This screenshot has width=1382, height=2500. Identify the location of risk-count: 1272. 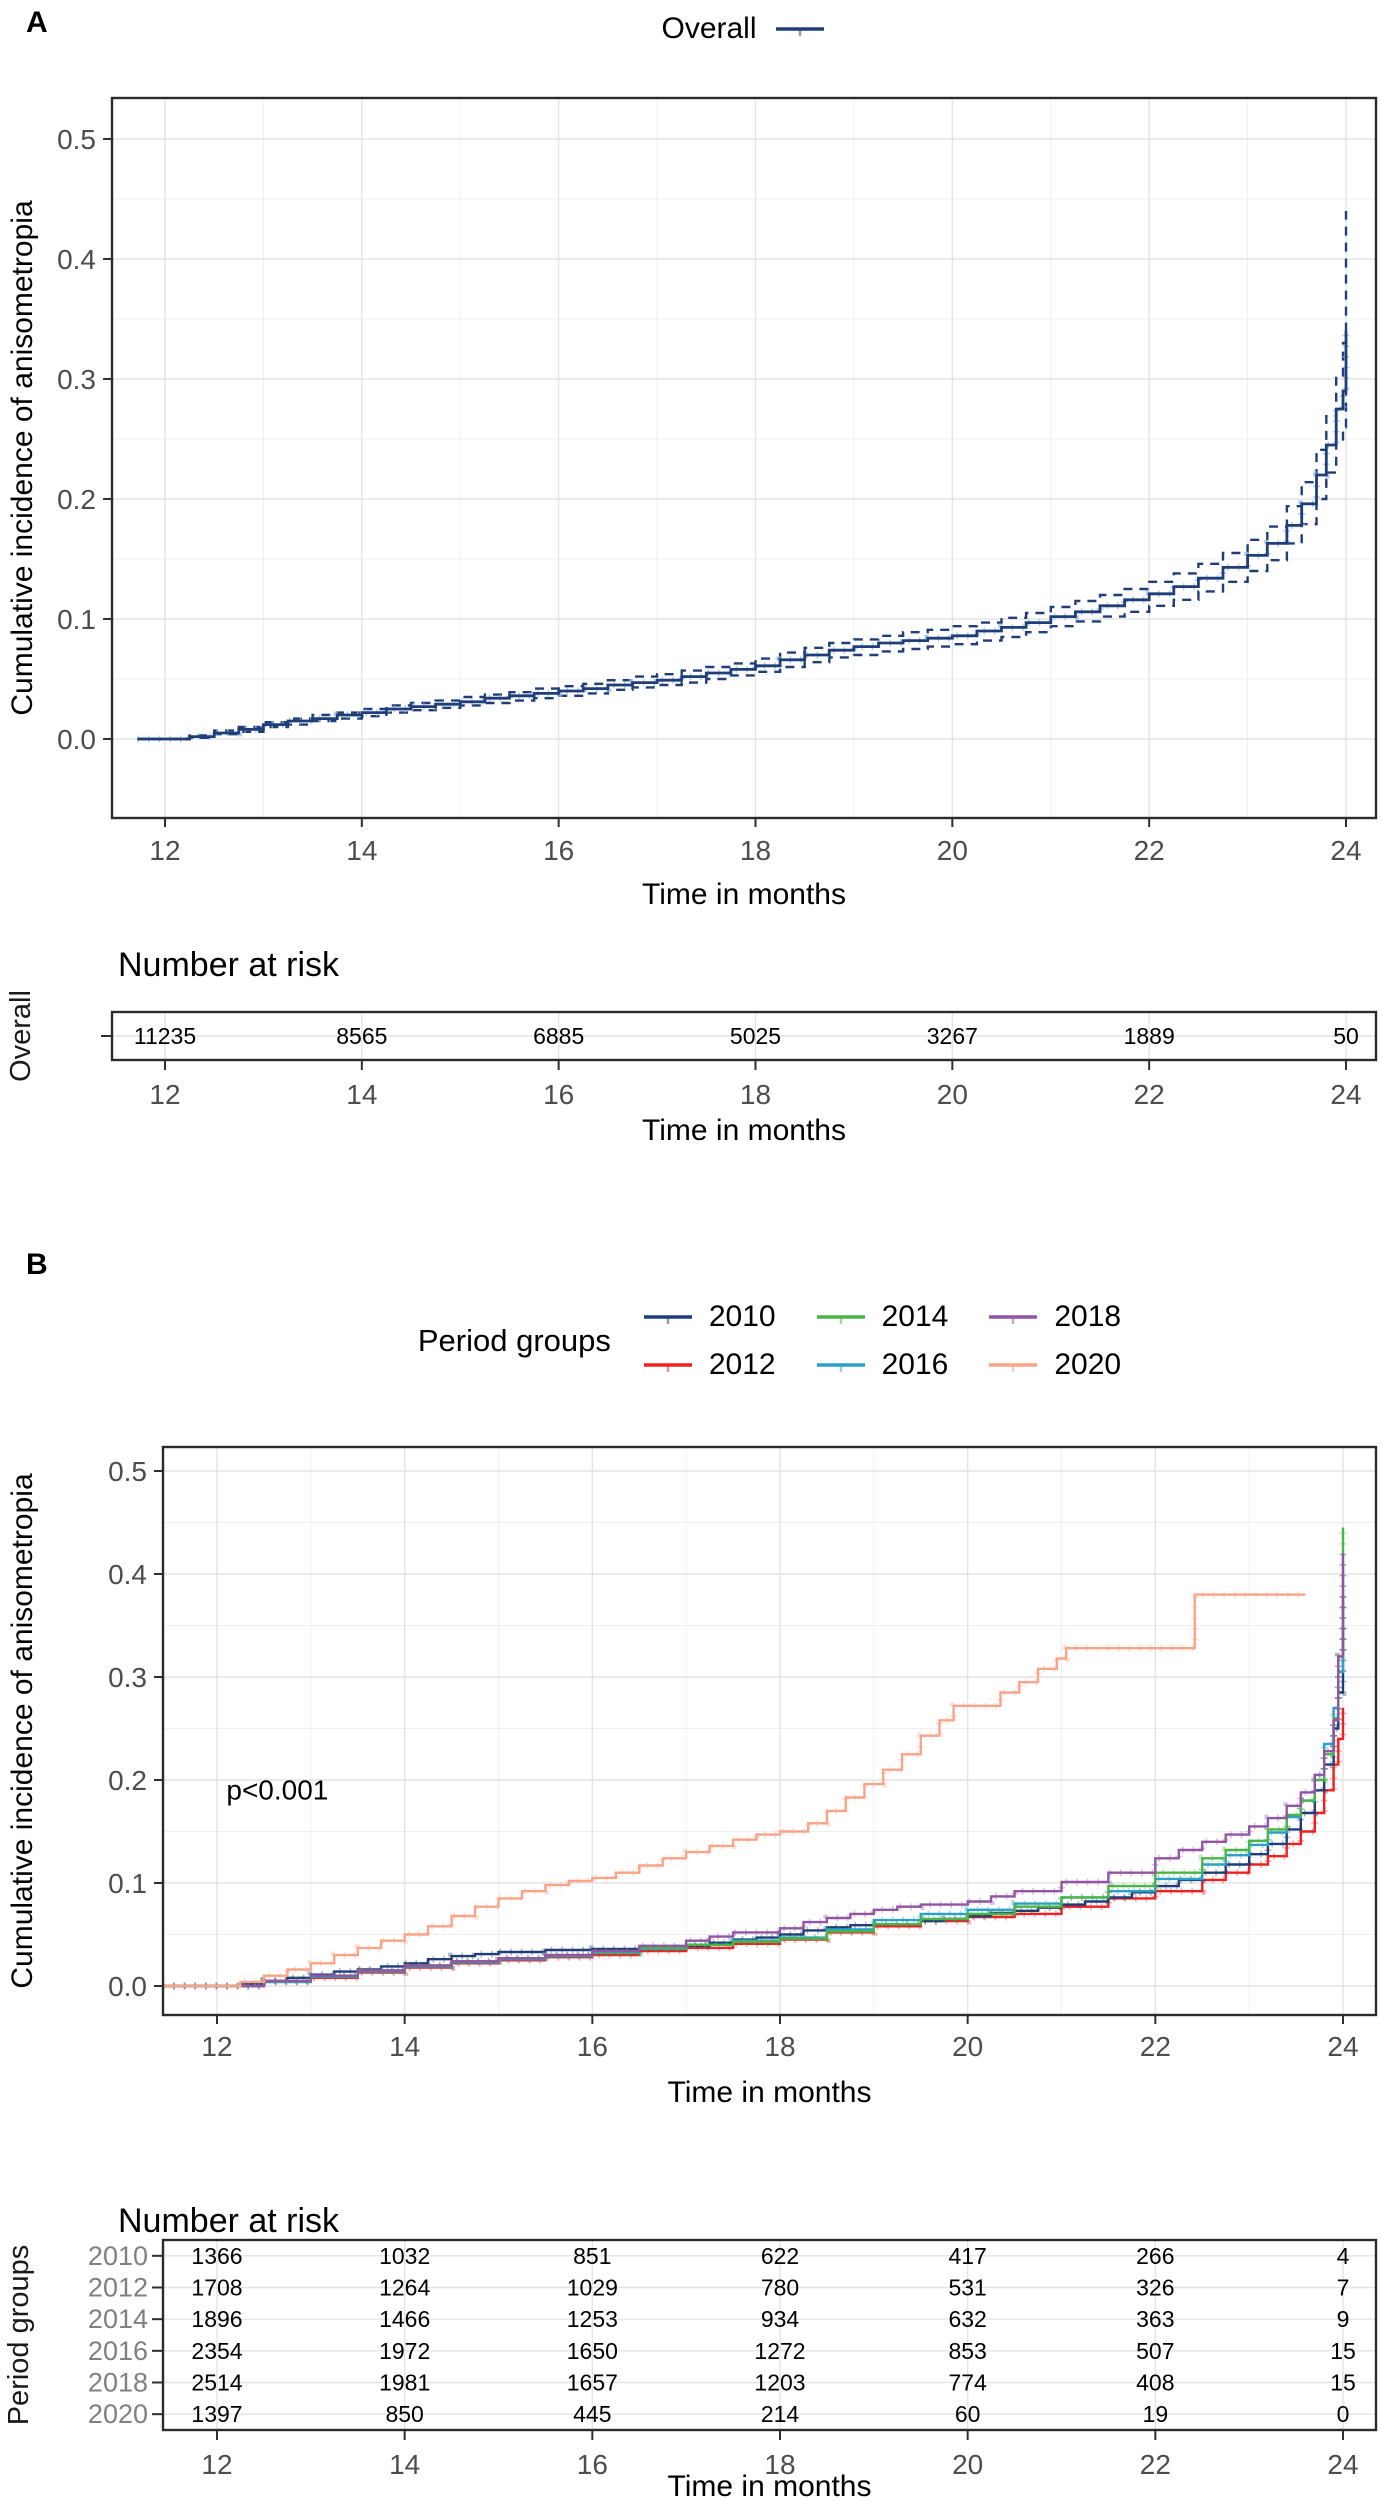
(779, 2351).